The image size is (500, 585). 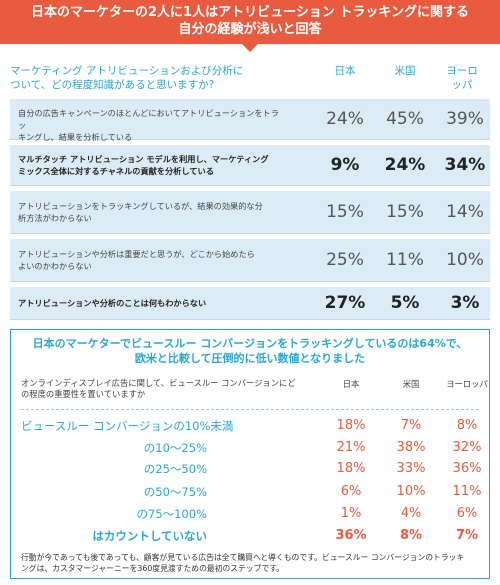 I want to click on column-header-europe-line1: ヨーロ, so click(x=462, y=71).